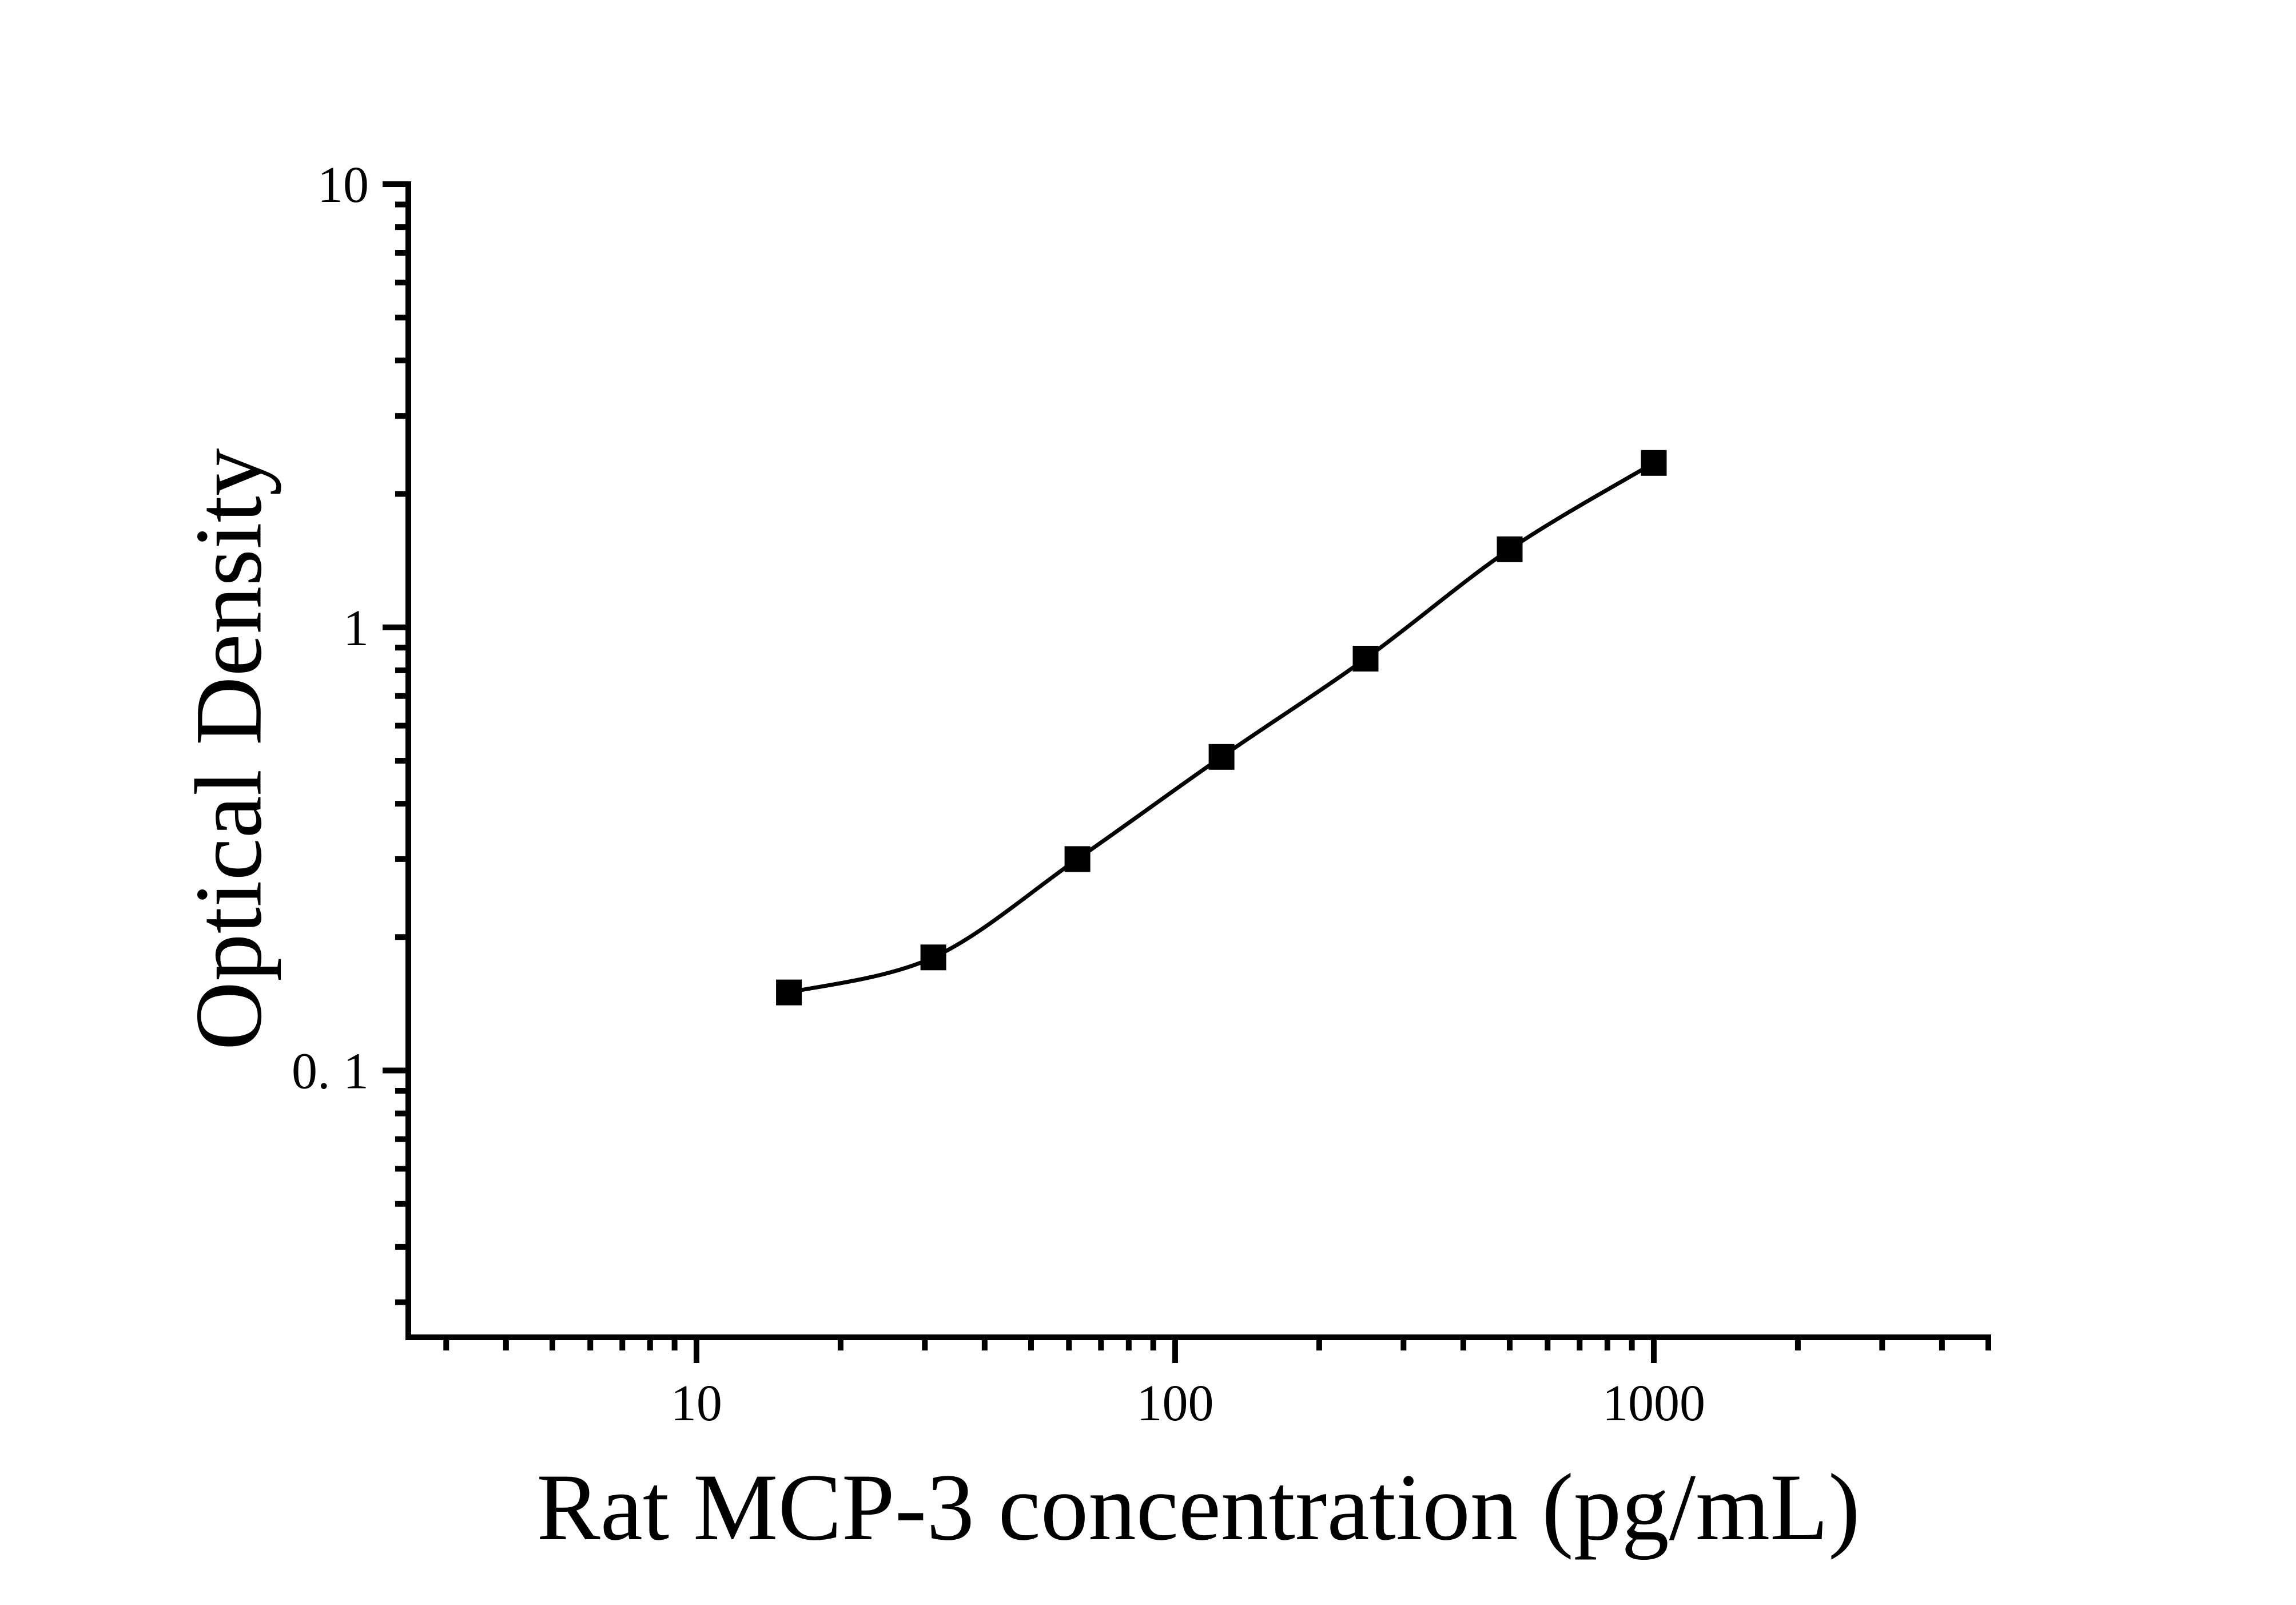  I want to click on x-tick-label: 100, so click(1175, 1403).